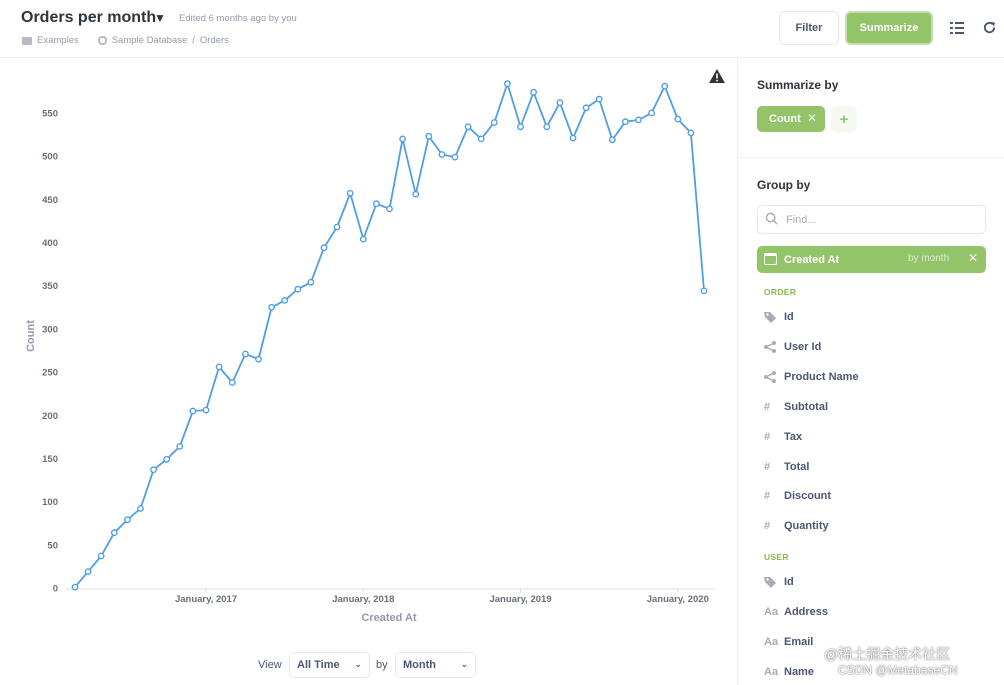  I want to click on y-tick-label: 200, so click(50, 416).